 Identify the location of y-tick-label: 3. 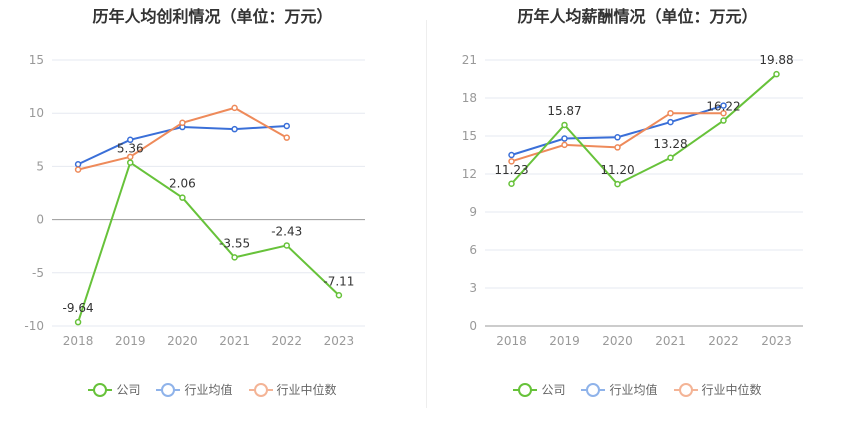
(473, 288).